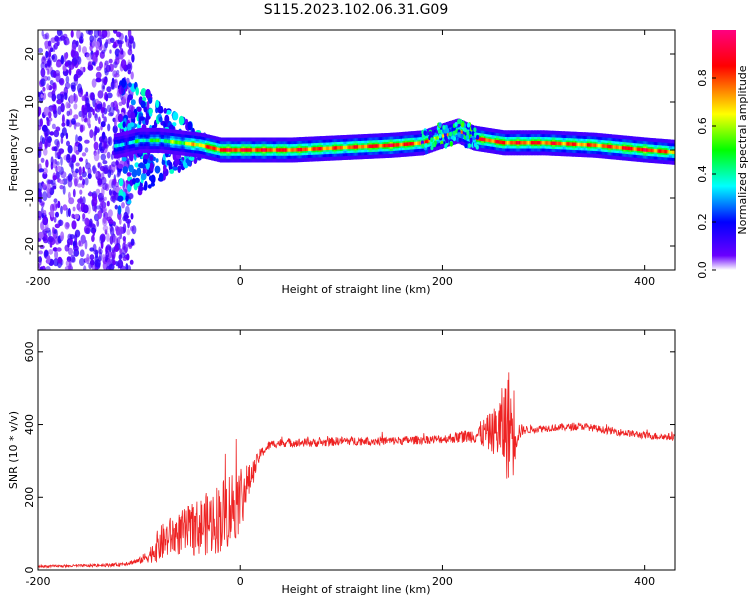 The height and width of the screenshot is (600, 750). I want to click on colorbar-label: Normalized spectral amplitude, so click(742, 149).